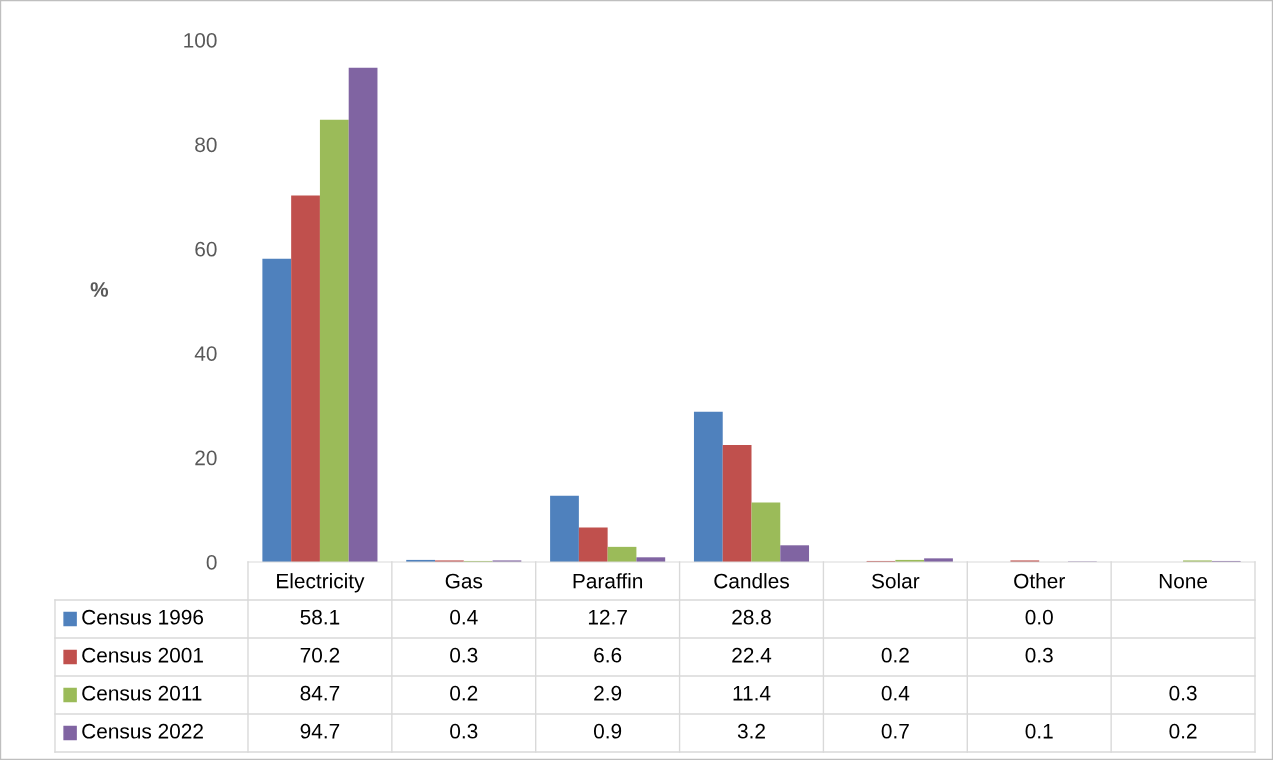 Image resolution: width=1273 pixels, height=760 pixels. What do you see at coordinates (206, 458) in the screenshot?
I see `y-tick-label: 20` at bounding box center [206, 458].